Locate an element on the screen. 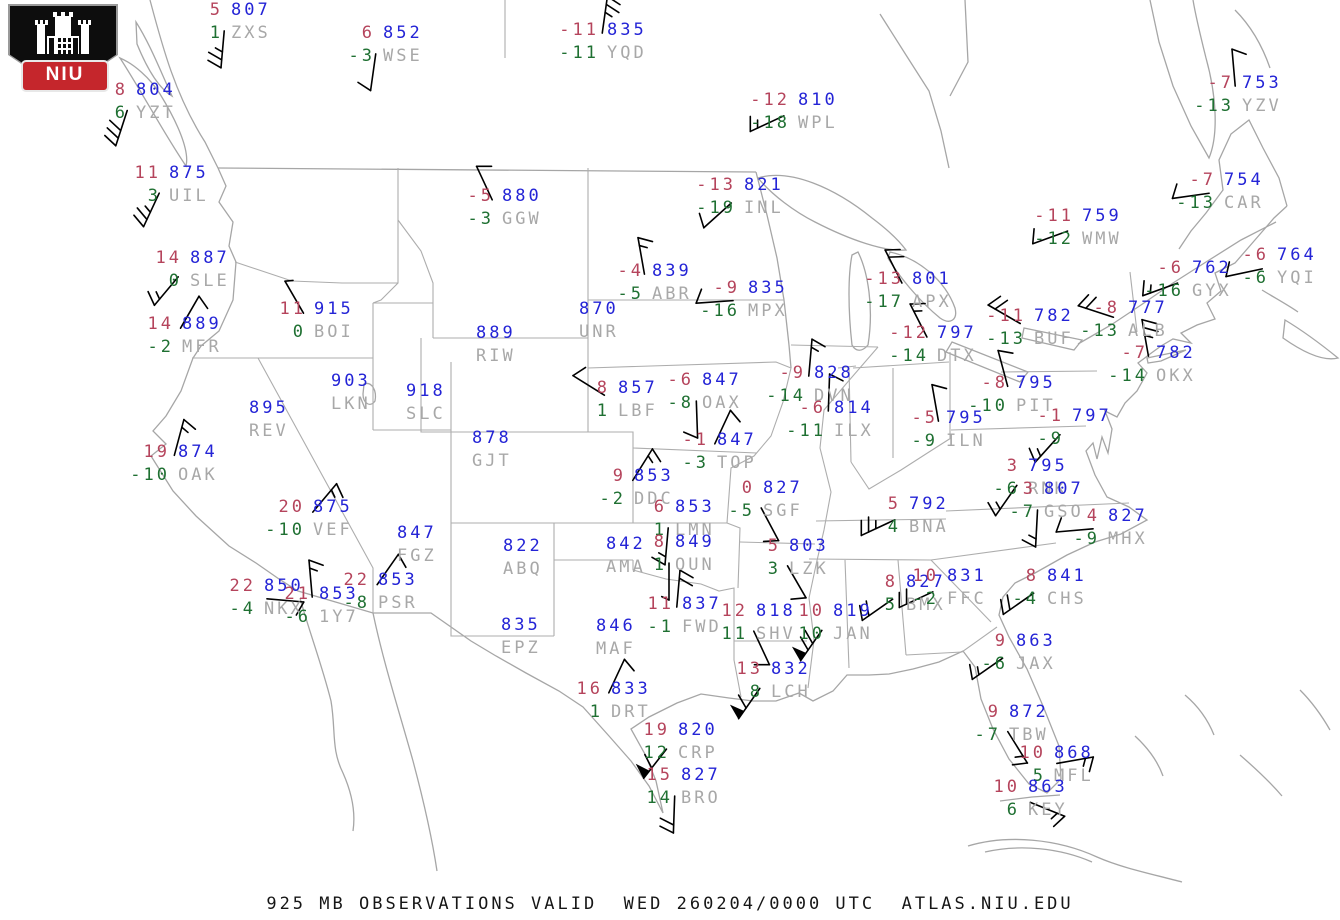  station-id: UIL is located at coordinates (189, 196).